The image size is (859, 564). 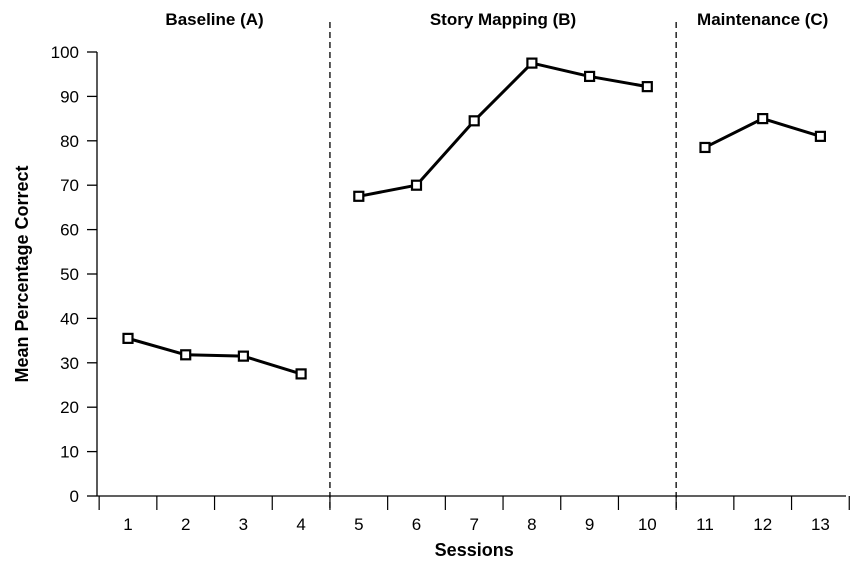 What do you see at coordinates (474, 550) in the screenshot?
I see `x-axis-title: Sessions` at bounding box center [474, 550].